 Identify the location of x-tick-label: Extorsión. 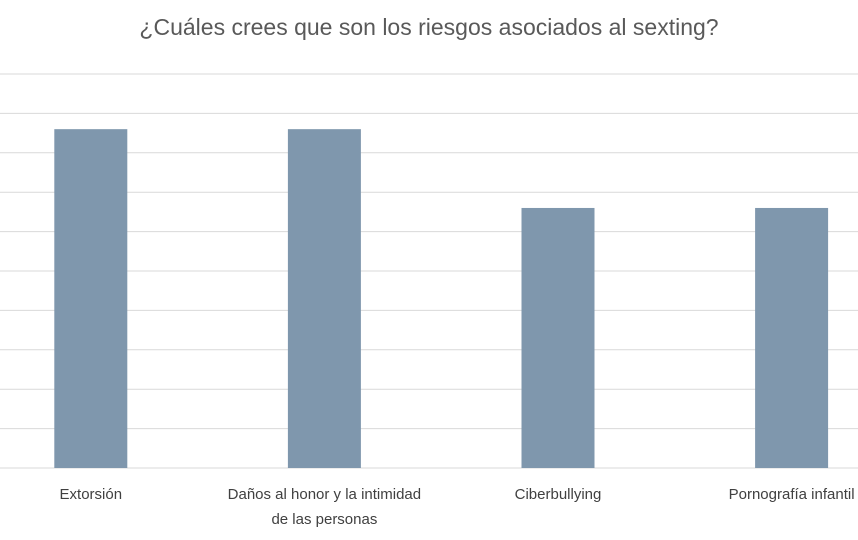
(91, 494).